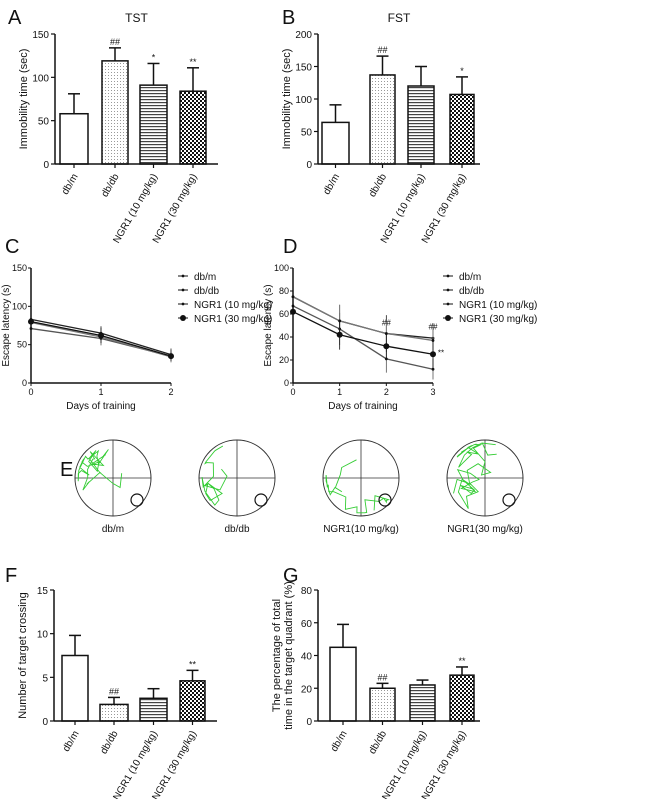  I want to click on maze-label: NGR1(30 mg/kg), so click(485, 529).